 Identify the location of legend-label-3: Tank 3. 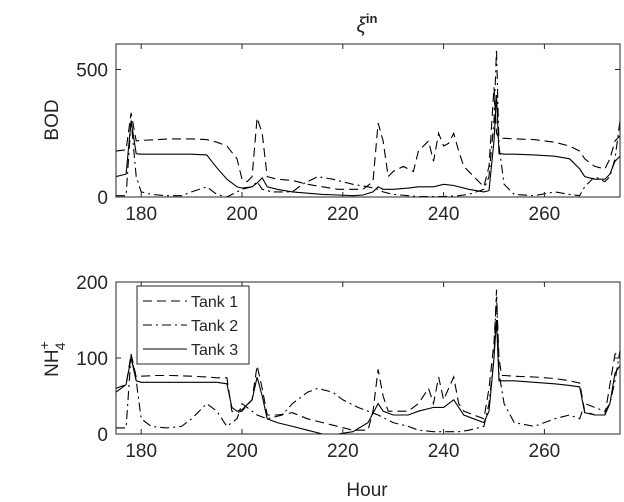
(214, 350).